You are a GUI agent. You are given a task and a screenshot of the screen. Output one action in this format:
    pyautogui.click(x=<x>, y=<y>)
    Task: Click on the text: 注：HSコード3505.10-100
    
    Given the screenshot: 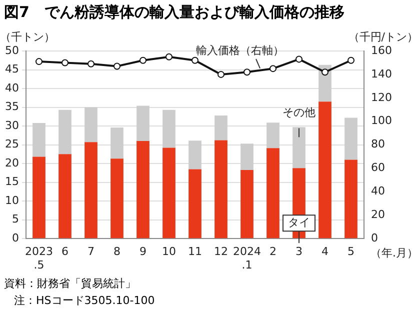 What is the action you would take?
    pyautogui.click(x=84, y=301)
    